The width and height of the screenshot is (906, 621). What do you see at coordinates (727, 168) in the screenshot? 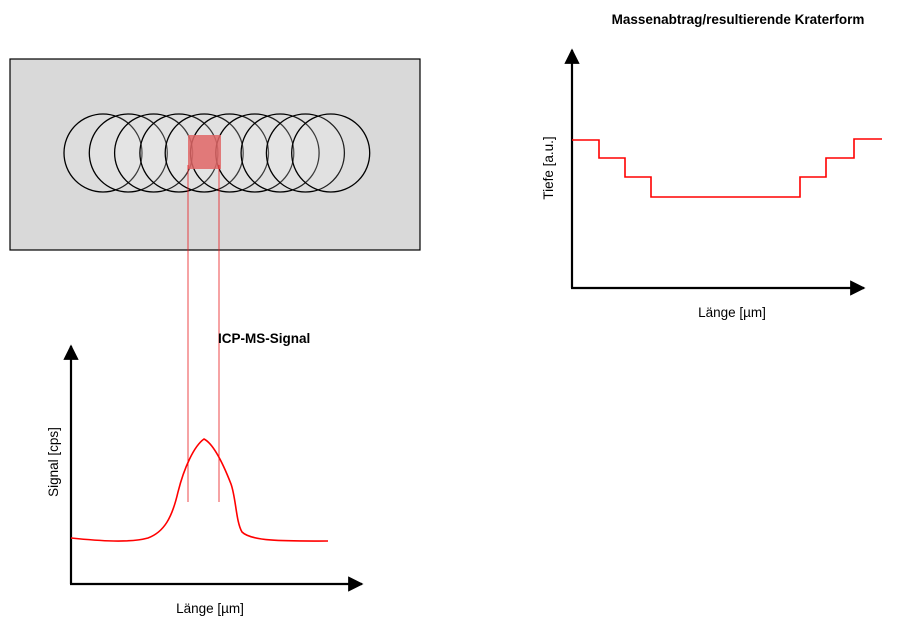
I see `crater-profile-line` at bounding box center [727, 168].